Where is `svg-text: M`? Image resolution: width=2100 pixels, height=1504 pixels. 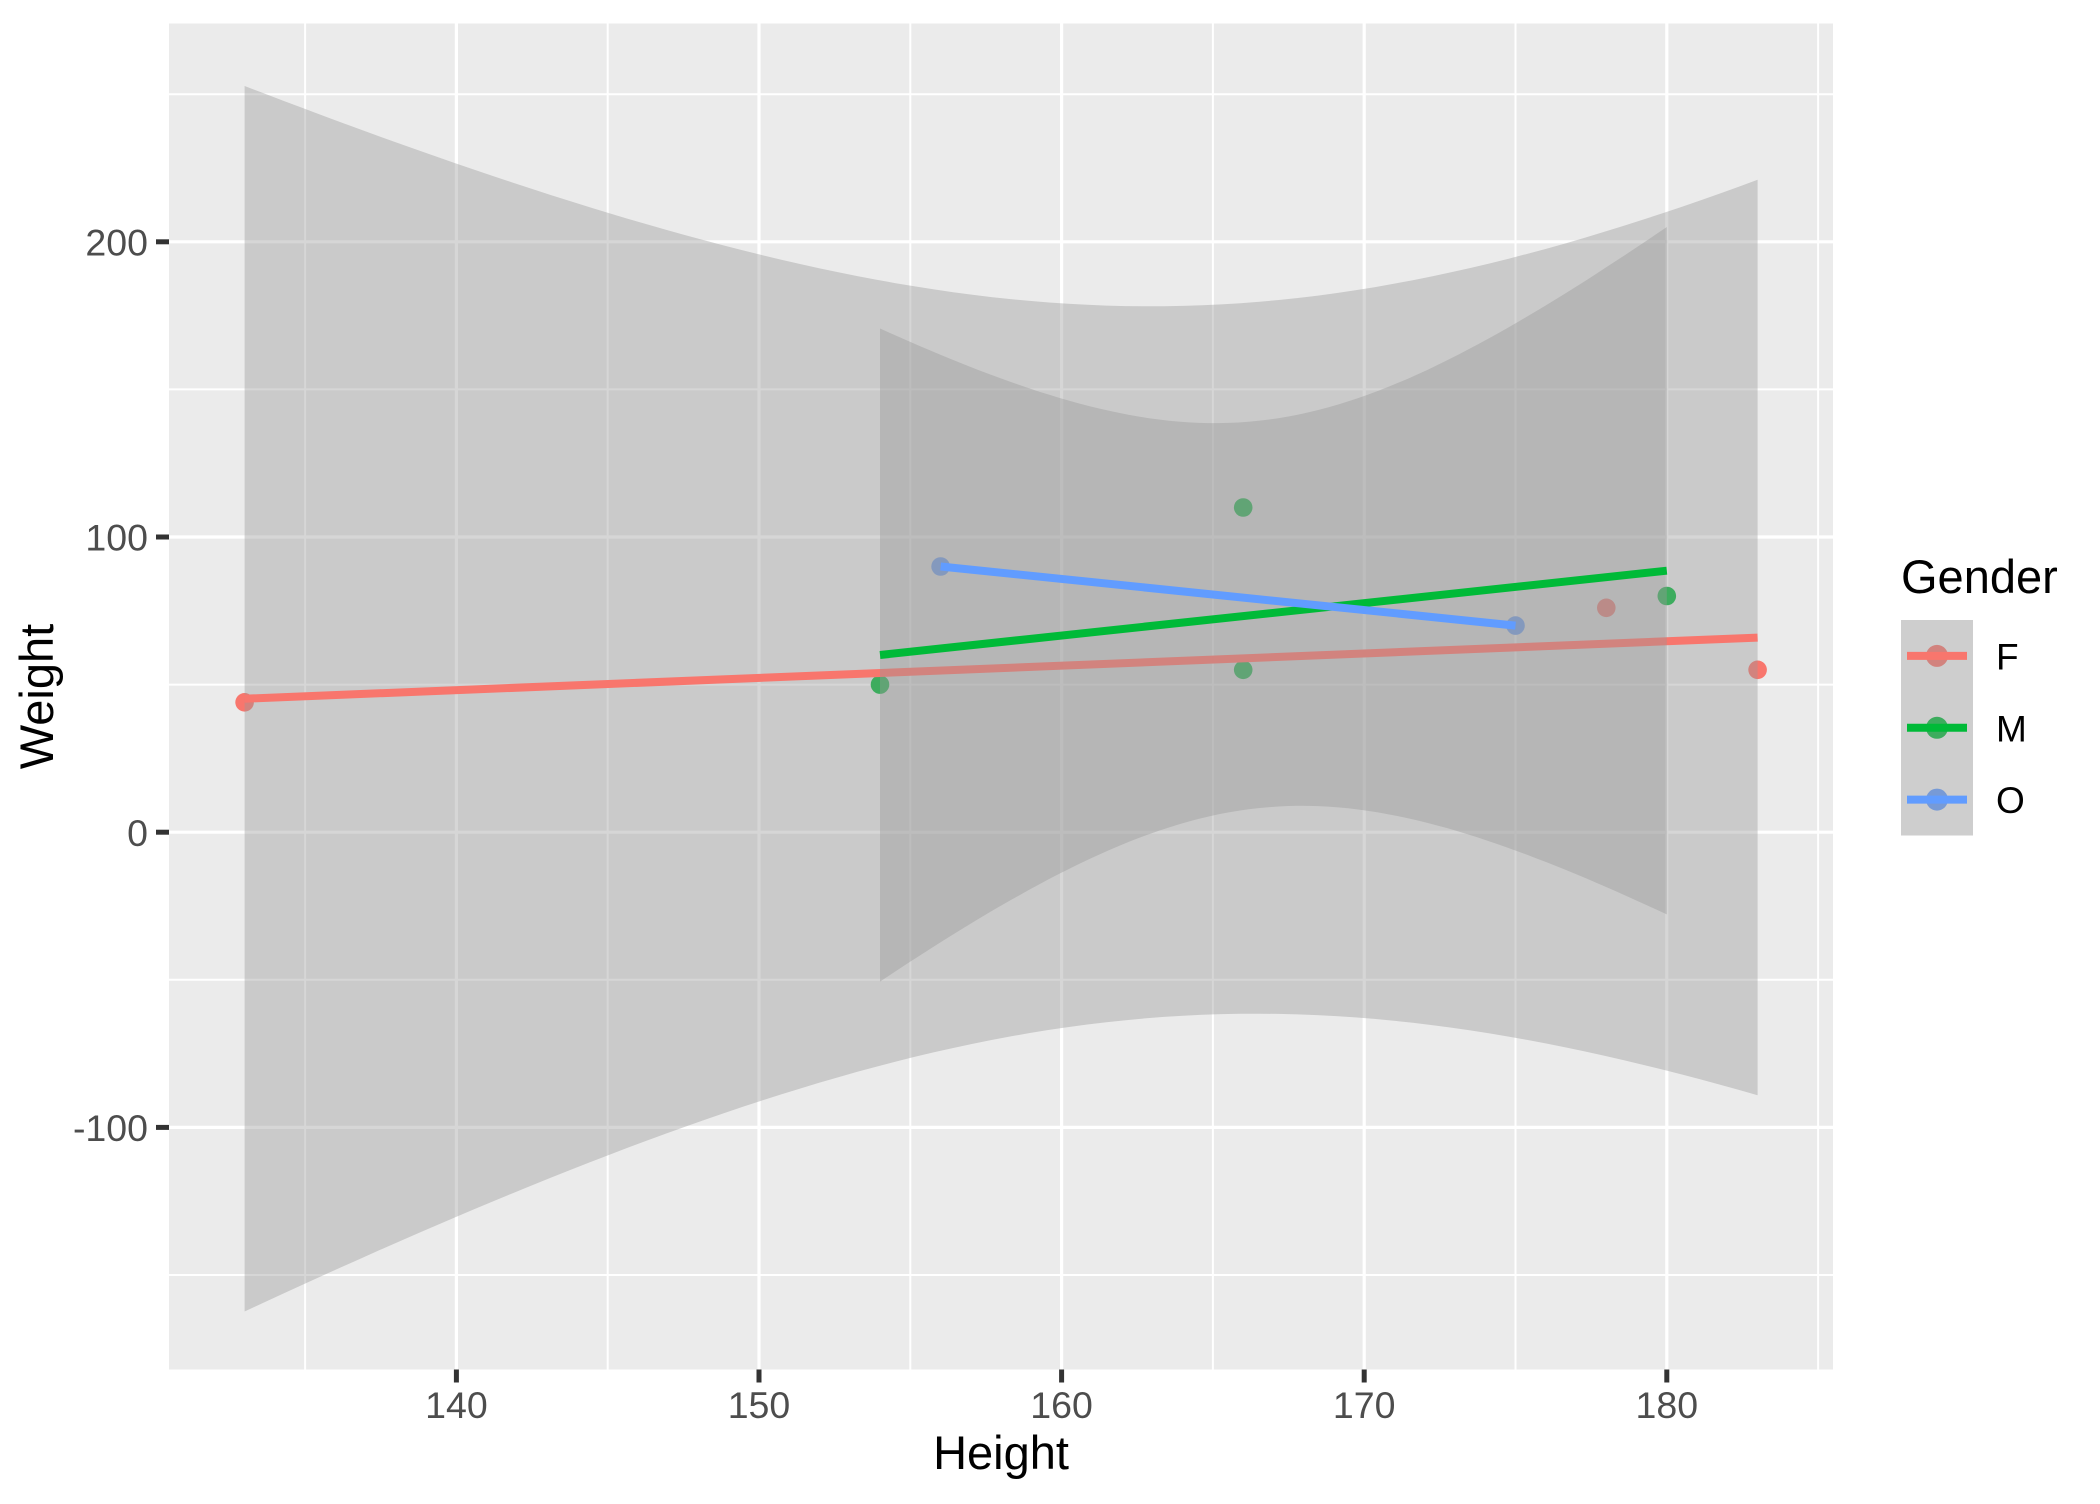
svg-text: M is located at coordinates (2011, 728).